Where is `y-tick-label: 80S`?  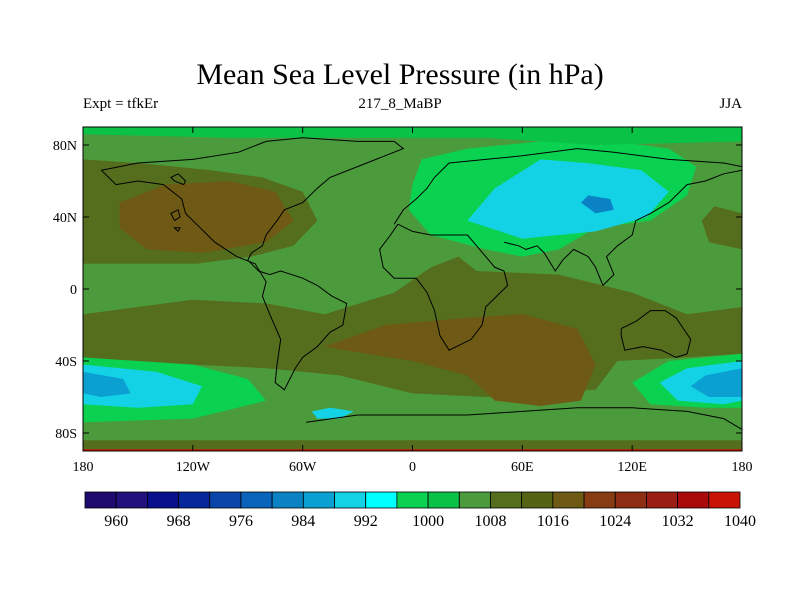 y-tick-label: 80S is located at coordinates (66, 434).